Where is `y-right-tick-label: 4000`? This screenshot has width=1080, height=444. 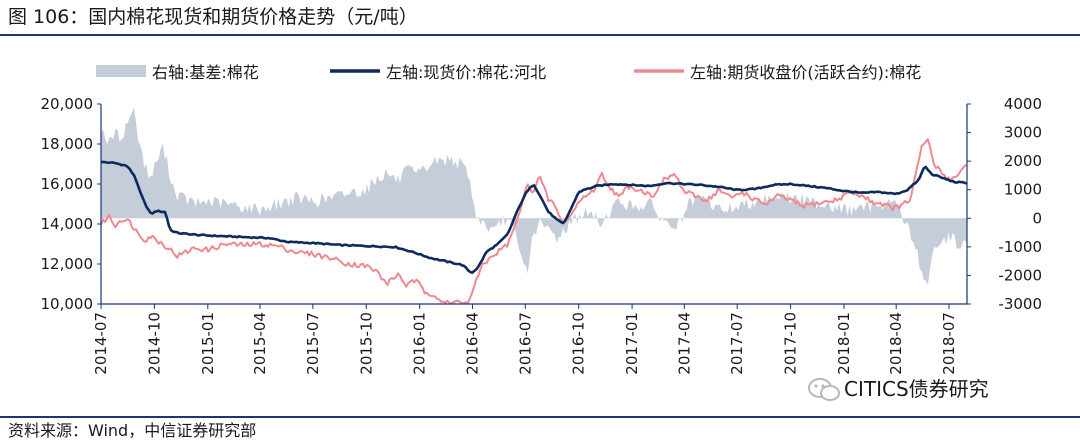
y-right-tick-label: 4000 is located at coordinates (1023, 104).